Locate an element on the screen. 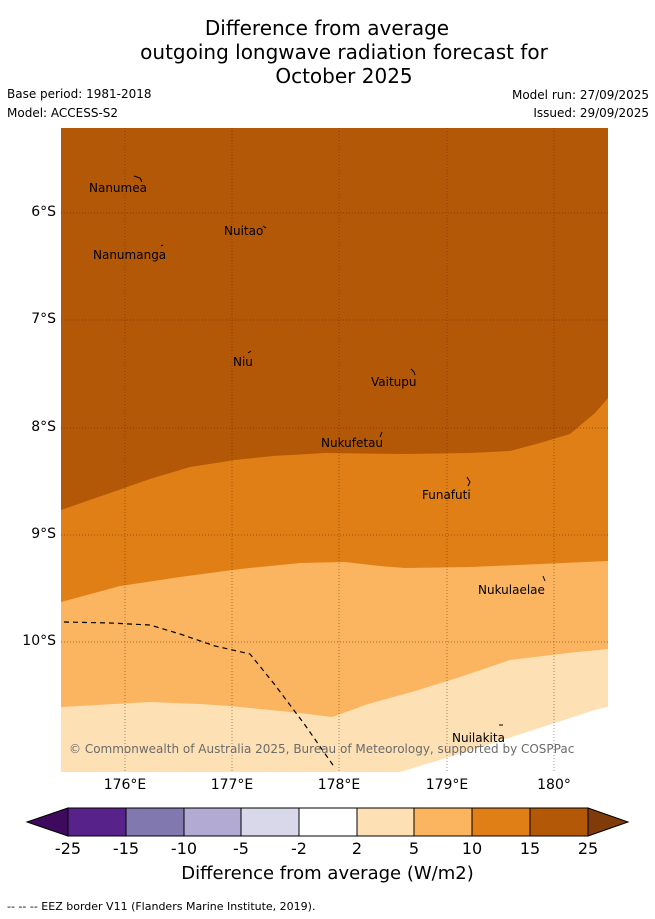 The height and width of the screenshot is (919, 655). place-nuilakita: Nuilakita is located at coordinates (478, 738).